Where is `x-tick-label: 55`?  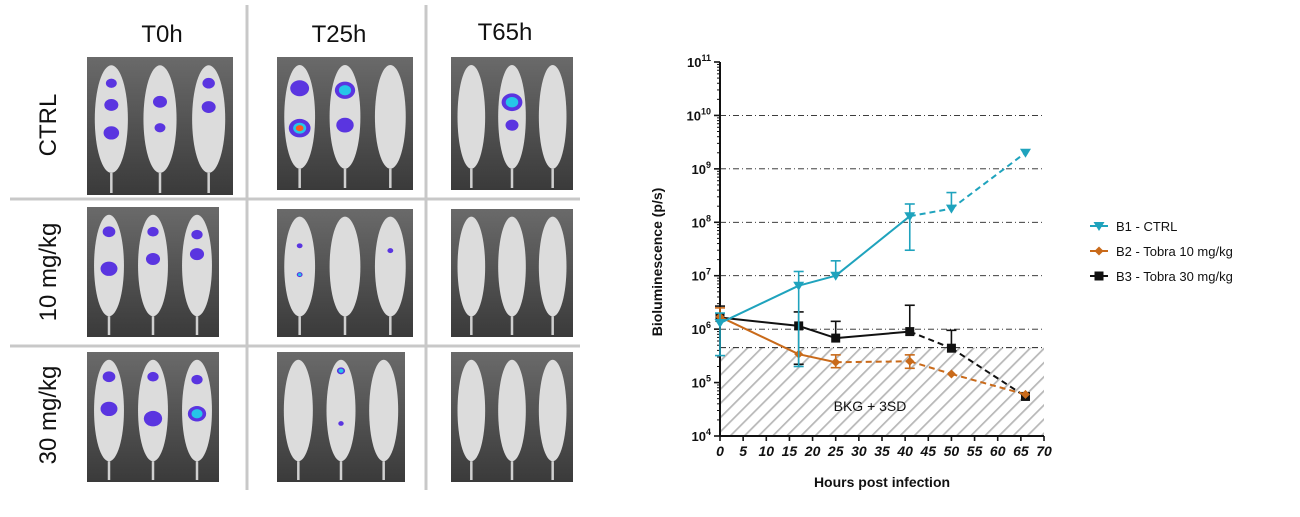
x-tick-label: 55 is located at coordinates (975, 451).